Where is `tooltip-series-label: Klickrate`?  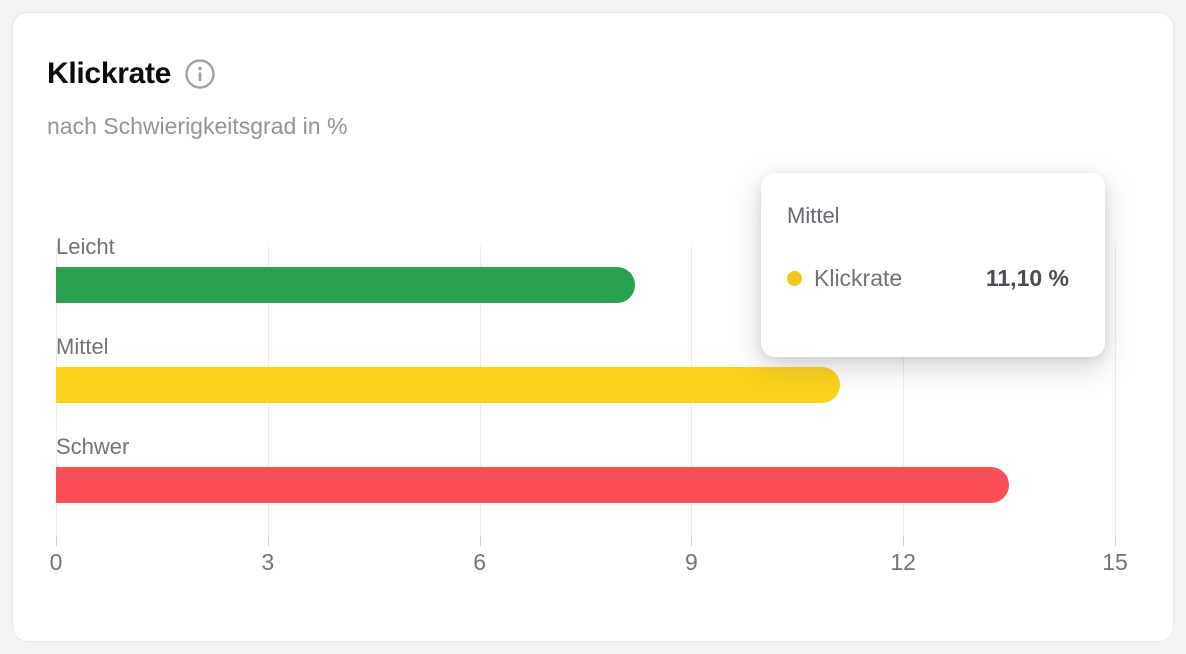 tooltip-series-label: Klickrate is located at coordinates (858, 278).